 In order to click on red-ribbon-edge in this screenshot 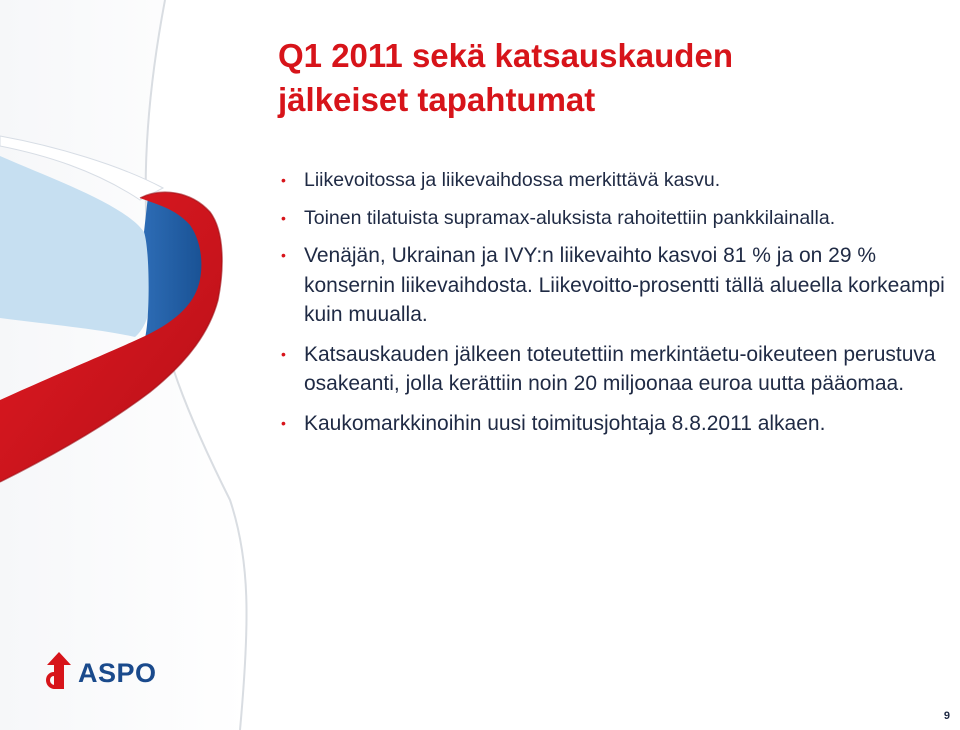, I will do `click(111, 337)`.